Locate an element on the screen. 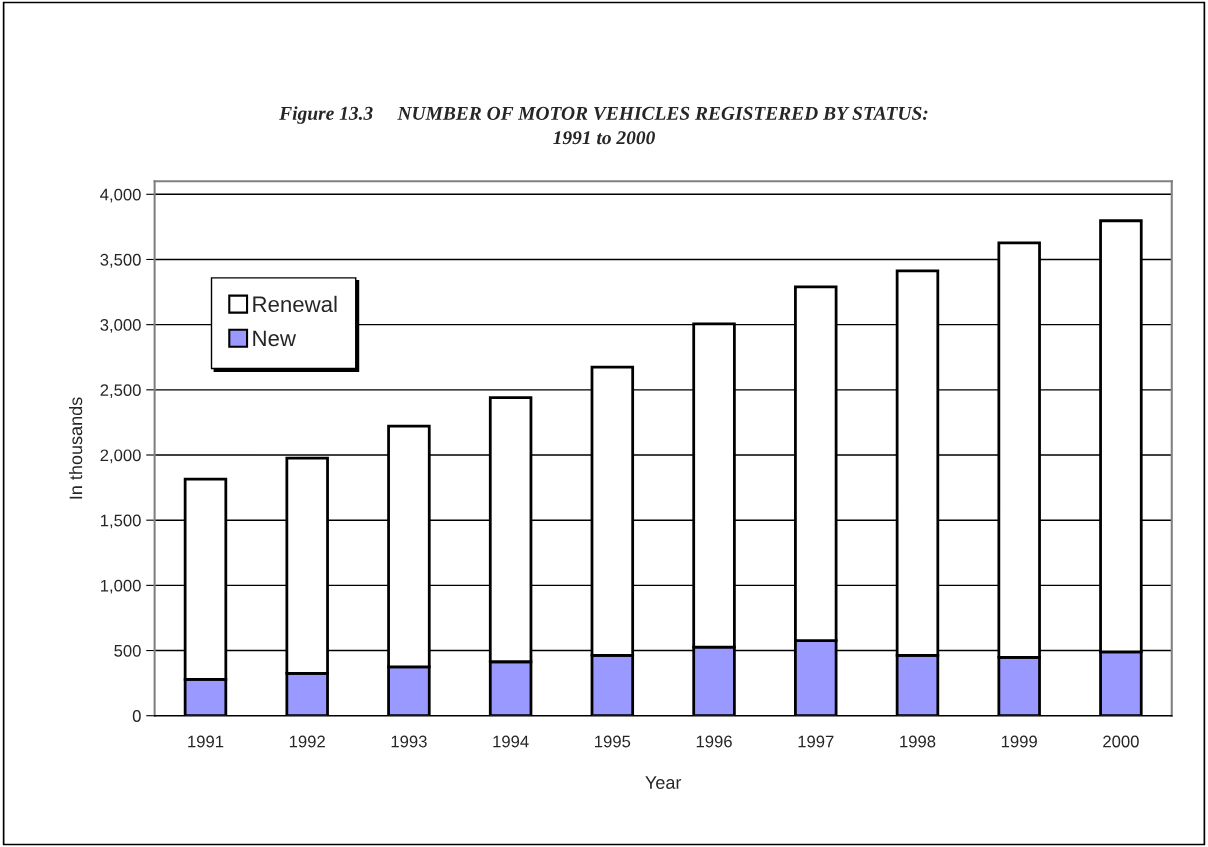 The height and width of the screenshot is (847, 1208). y-tick-label: 1,500 is located at coordinates (121, 521).